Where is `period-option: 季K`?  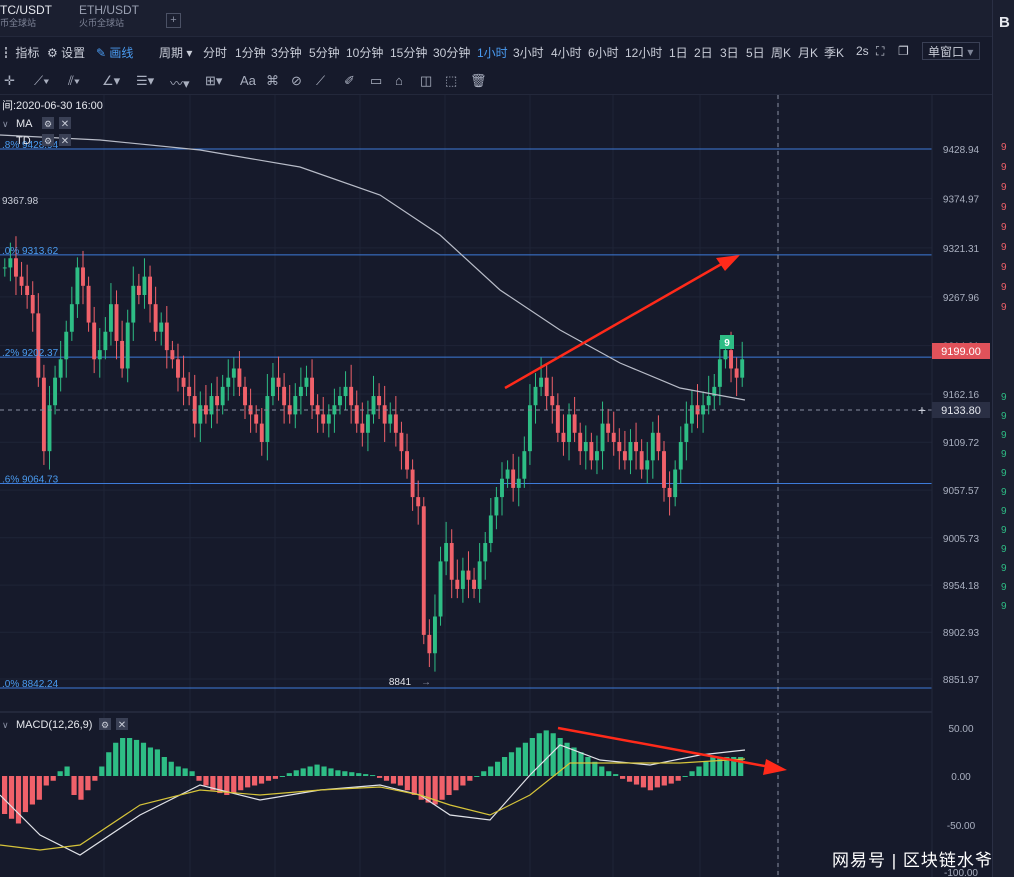
period-option: 季K is located at coordinates (834, 52).